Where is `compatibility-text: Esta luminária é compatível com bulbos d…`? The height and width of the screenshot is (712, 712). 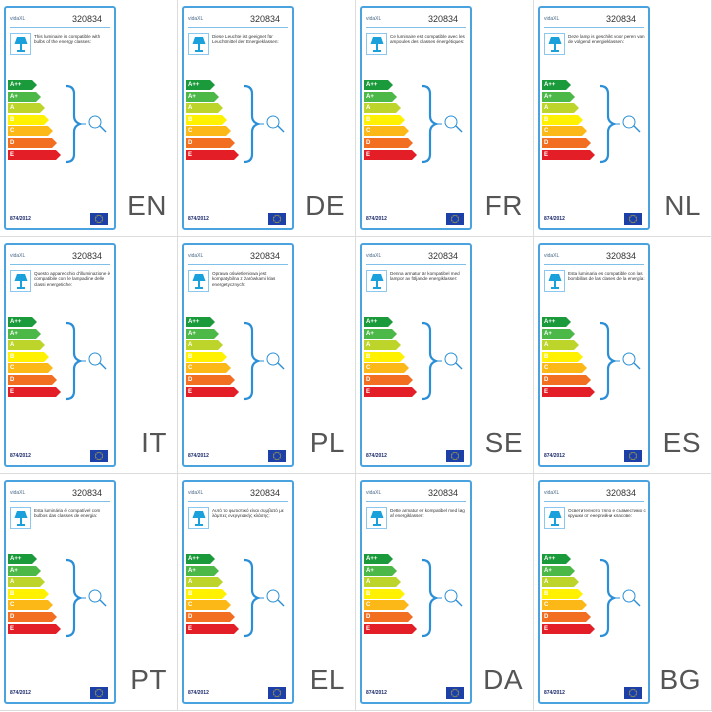 compatibility-text: Esta luminária é compatível com bulbos d… is located at coordinates (67, 513).